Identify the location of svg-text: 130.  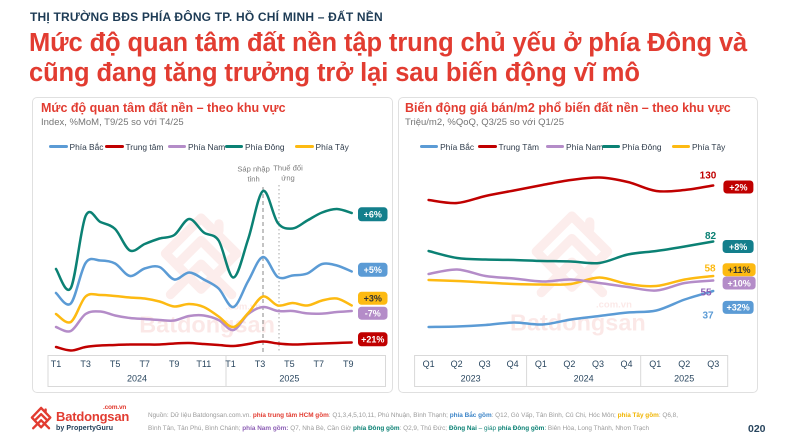
(708, 176).